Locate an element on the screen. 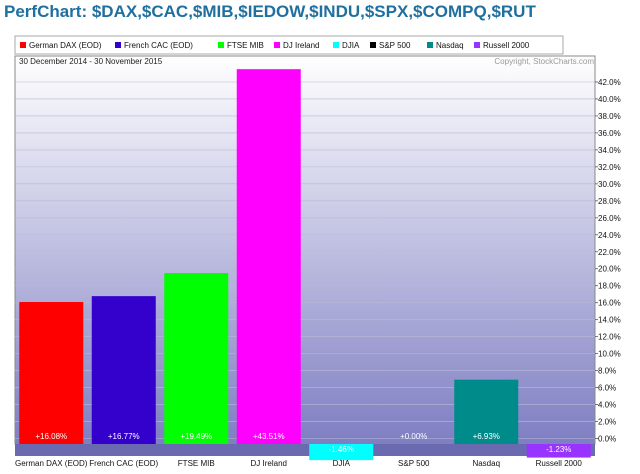  legend-swatch-russell-2000 is located at coordinates (477, 45).